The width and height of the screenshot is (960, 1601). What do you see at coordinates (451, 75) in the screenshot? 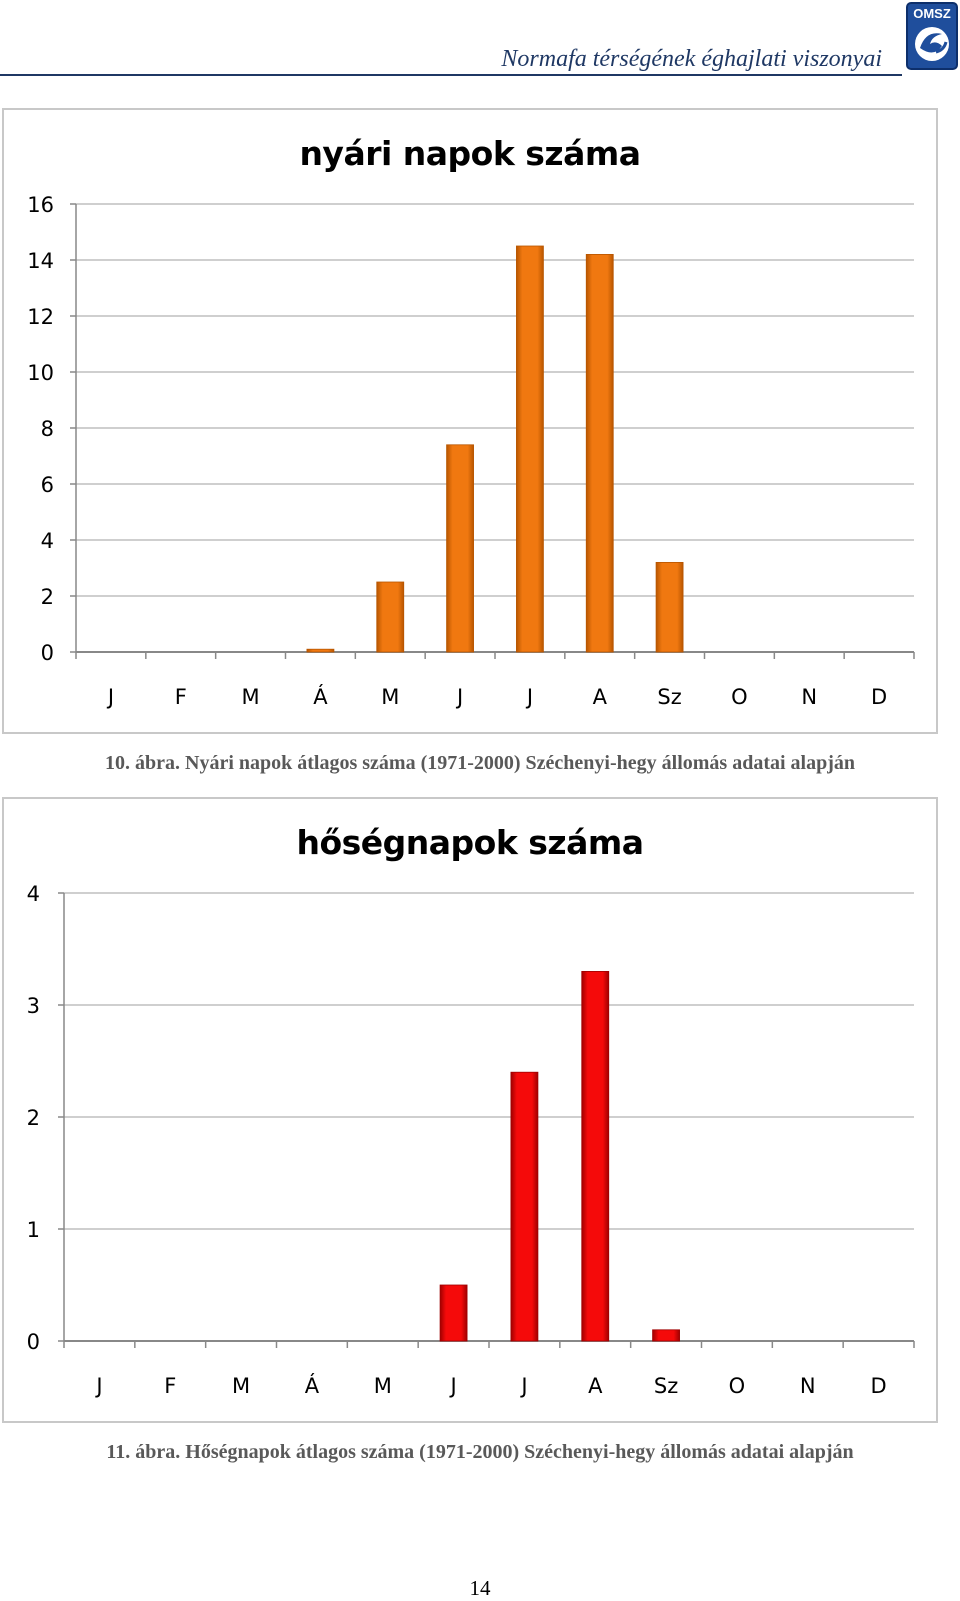
I see `header-rule` at bounding box center [451, 75].